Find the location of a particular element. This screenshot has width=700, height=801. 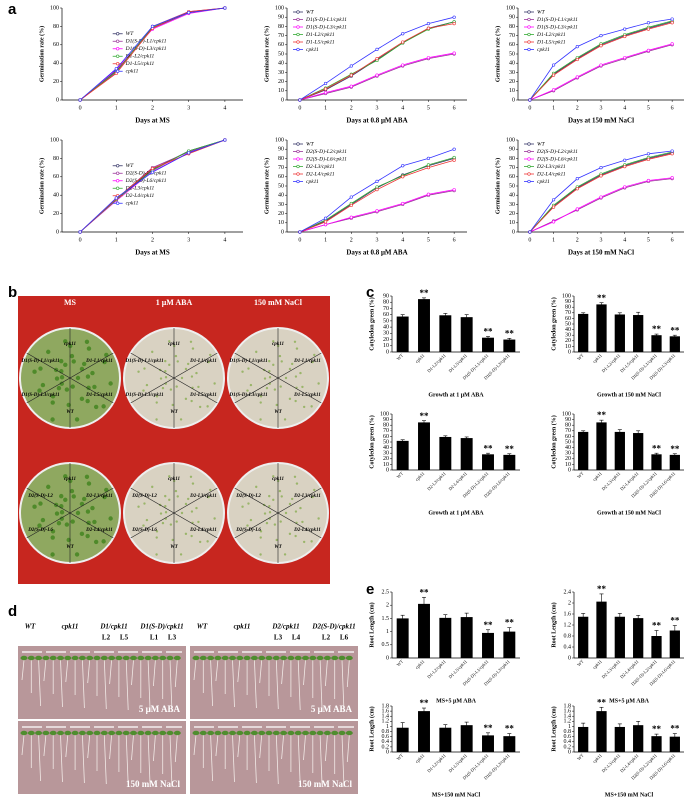

x-tick-label: 0 is located at coordinates (529, 240).